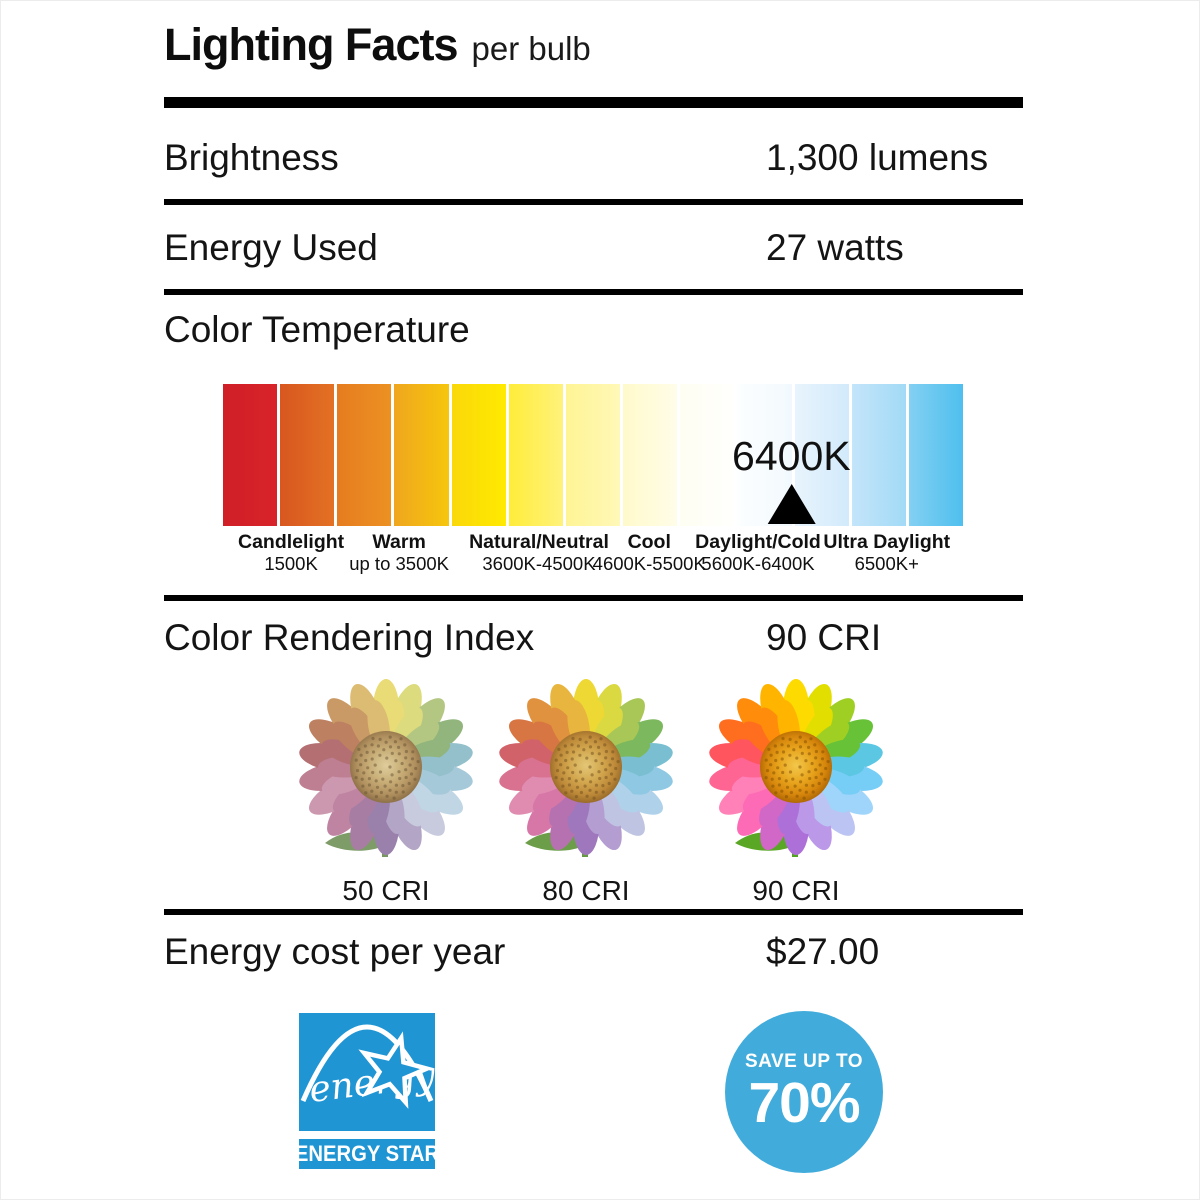 Image resolution: width=1200 pixels, height=1201 pixels. What do you see at coordinates (317, 329) in the screenshot?
I see `color-temperature-label: Color Temperature` at bounding box center [317, 329].